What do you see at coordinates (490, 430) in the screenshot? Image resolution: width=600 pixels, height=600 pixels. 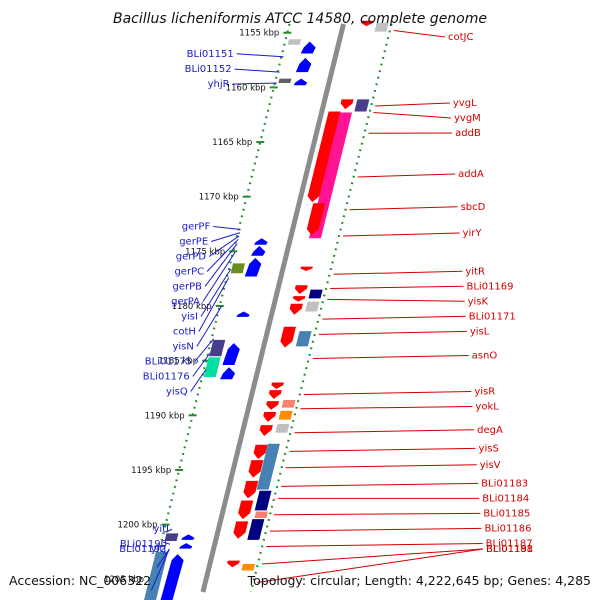 I see `gene-label-degA: degA` at bounding box center [490, 430].